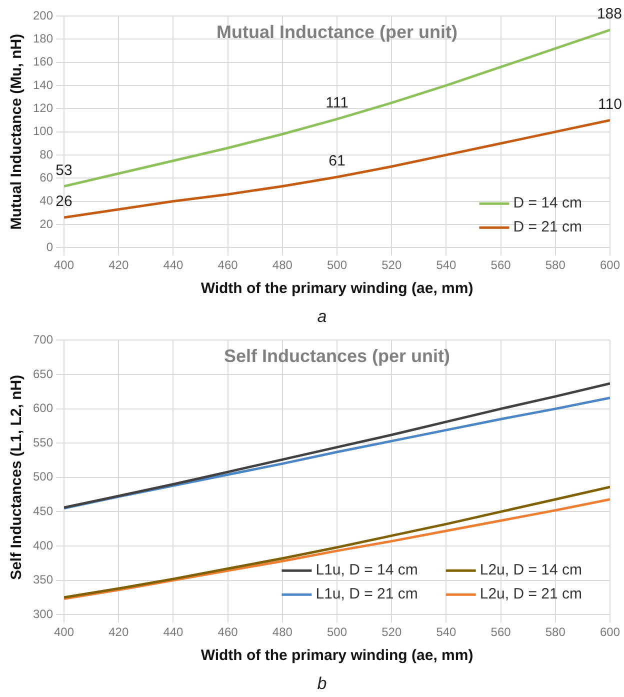 The width and height of the screenshot is (624, 697). What do you see at coordinates (531, 570) in the screenshot?
I see `legend-label: L2u, D = 14 cm` at bounding box center [531, 570].